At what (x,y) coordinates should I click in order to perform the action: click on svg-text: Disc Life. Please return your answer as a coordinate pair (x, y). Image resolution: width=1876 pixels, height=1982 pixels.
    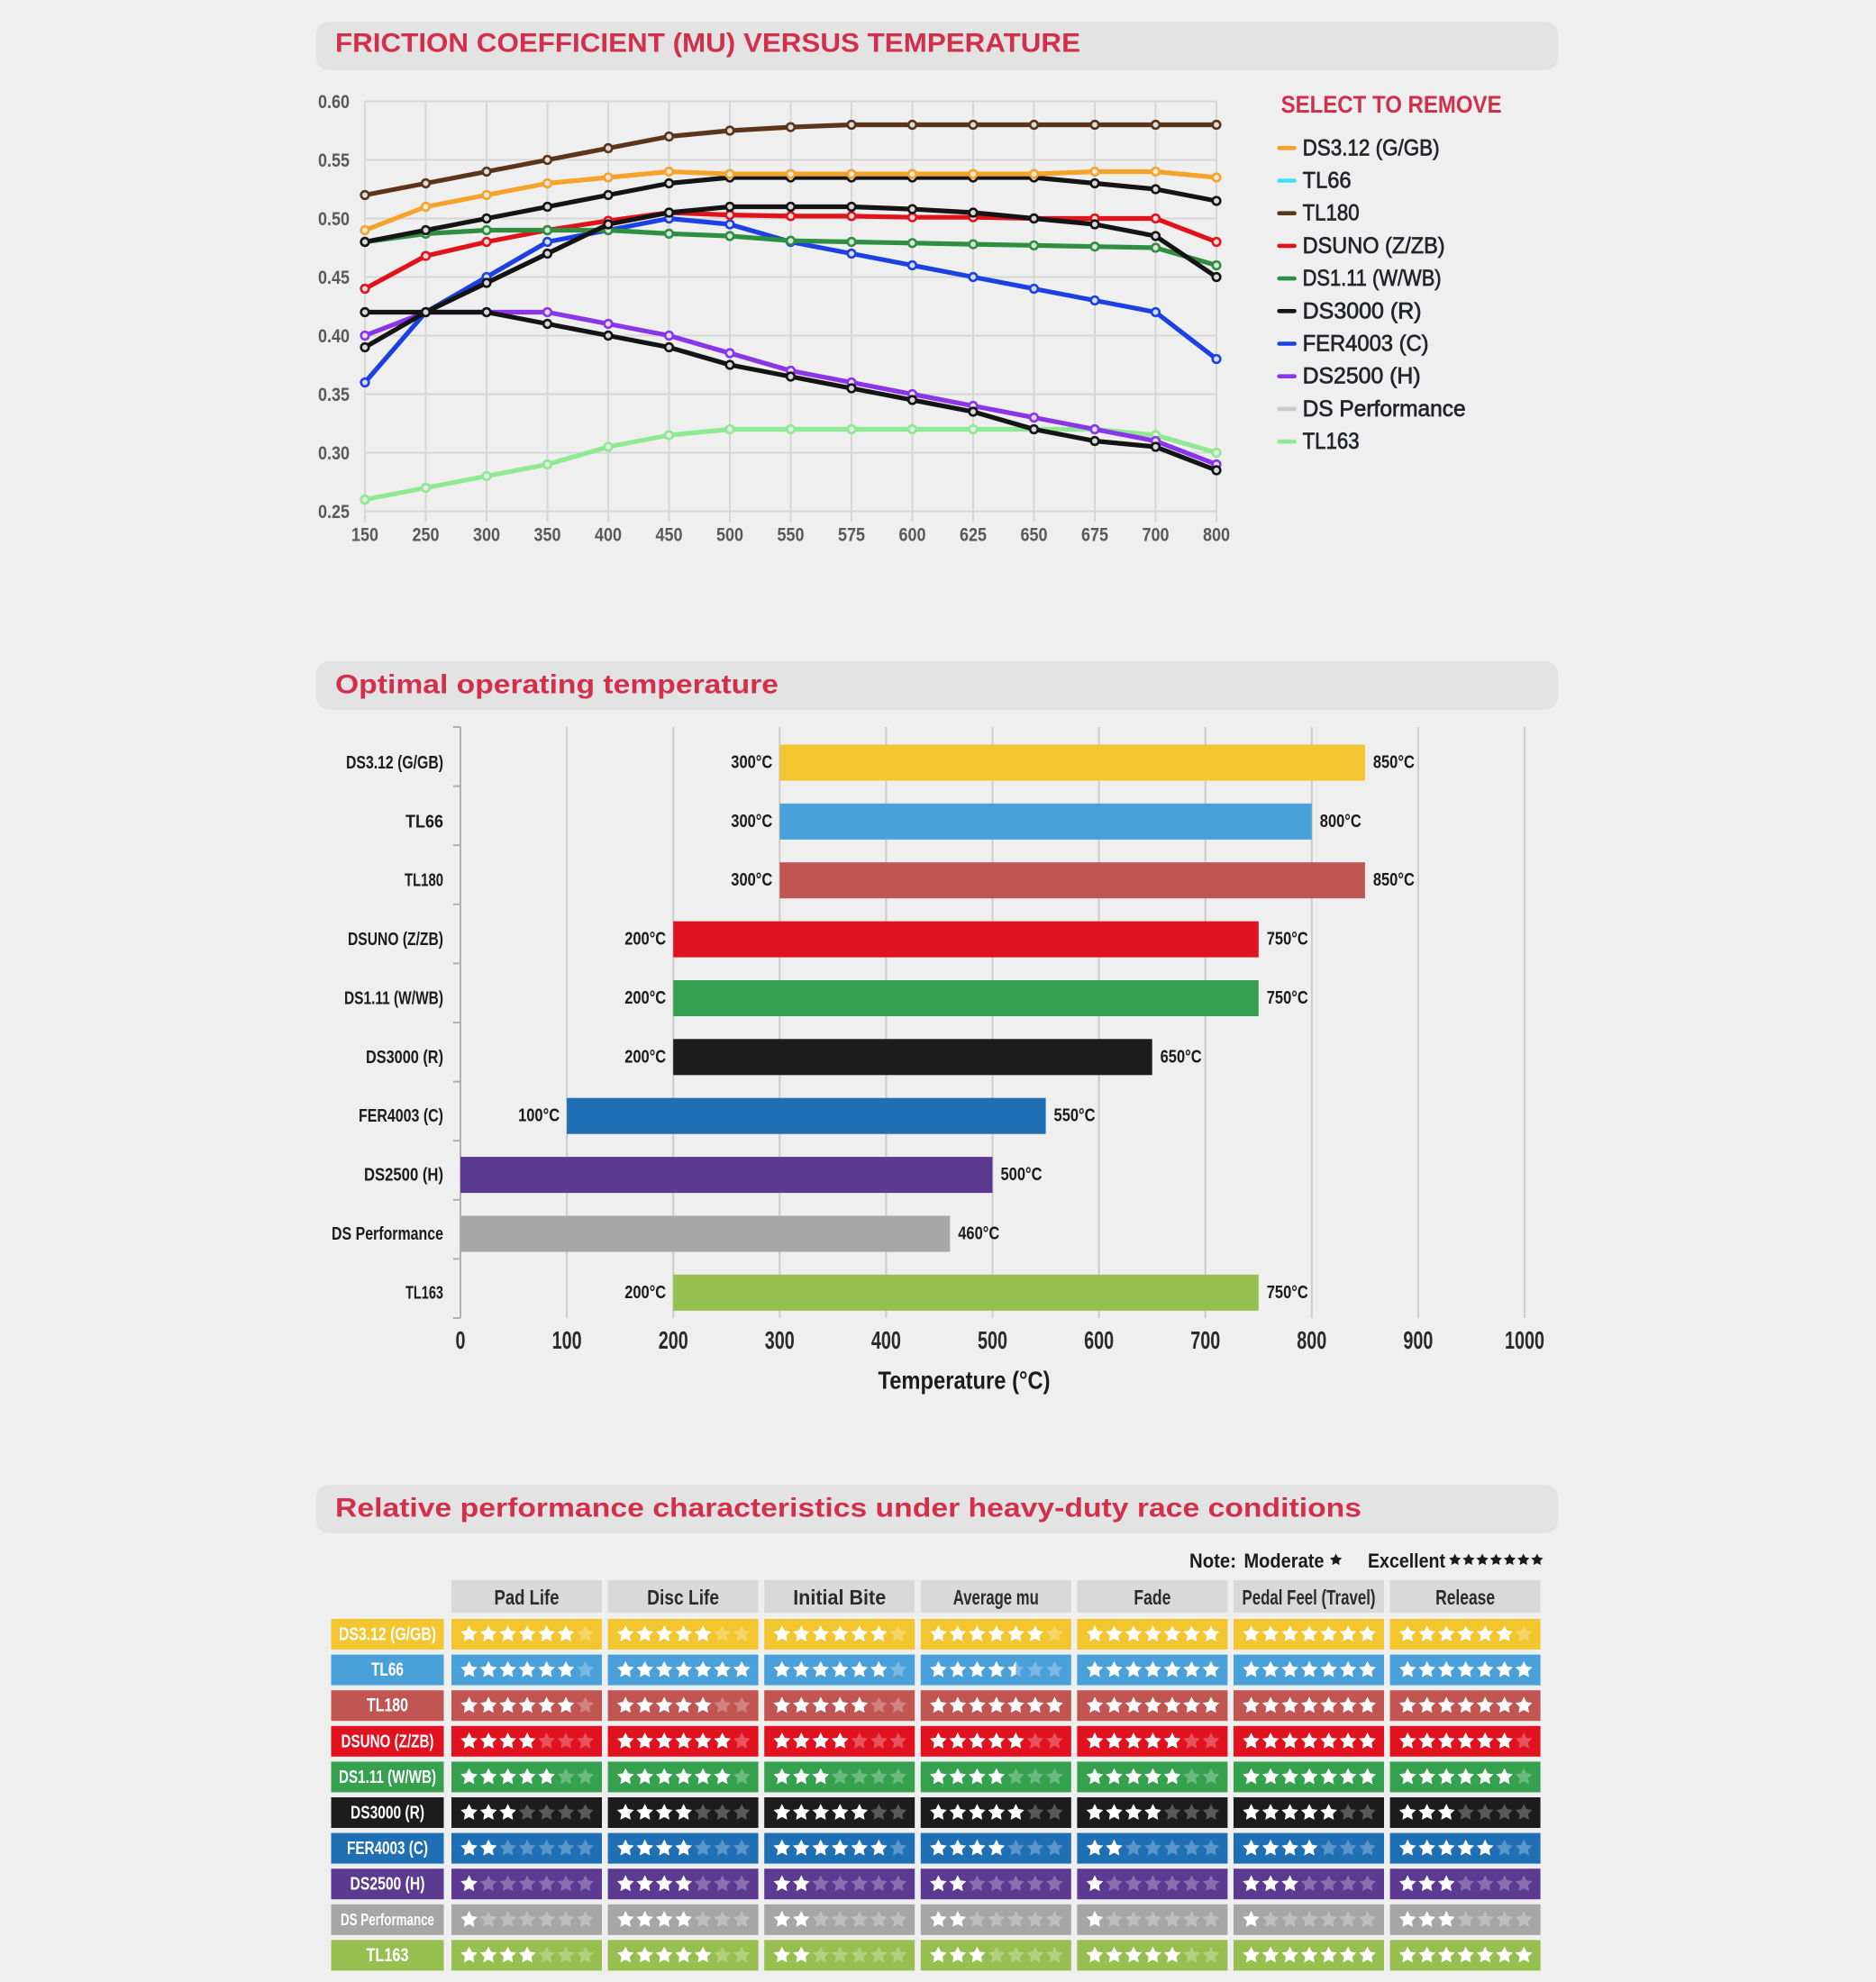
    Looking at the image, I should click on (683, 1597).